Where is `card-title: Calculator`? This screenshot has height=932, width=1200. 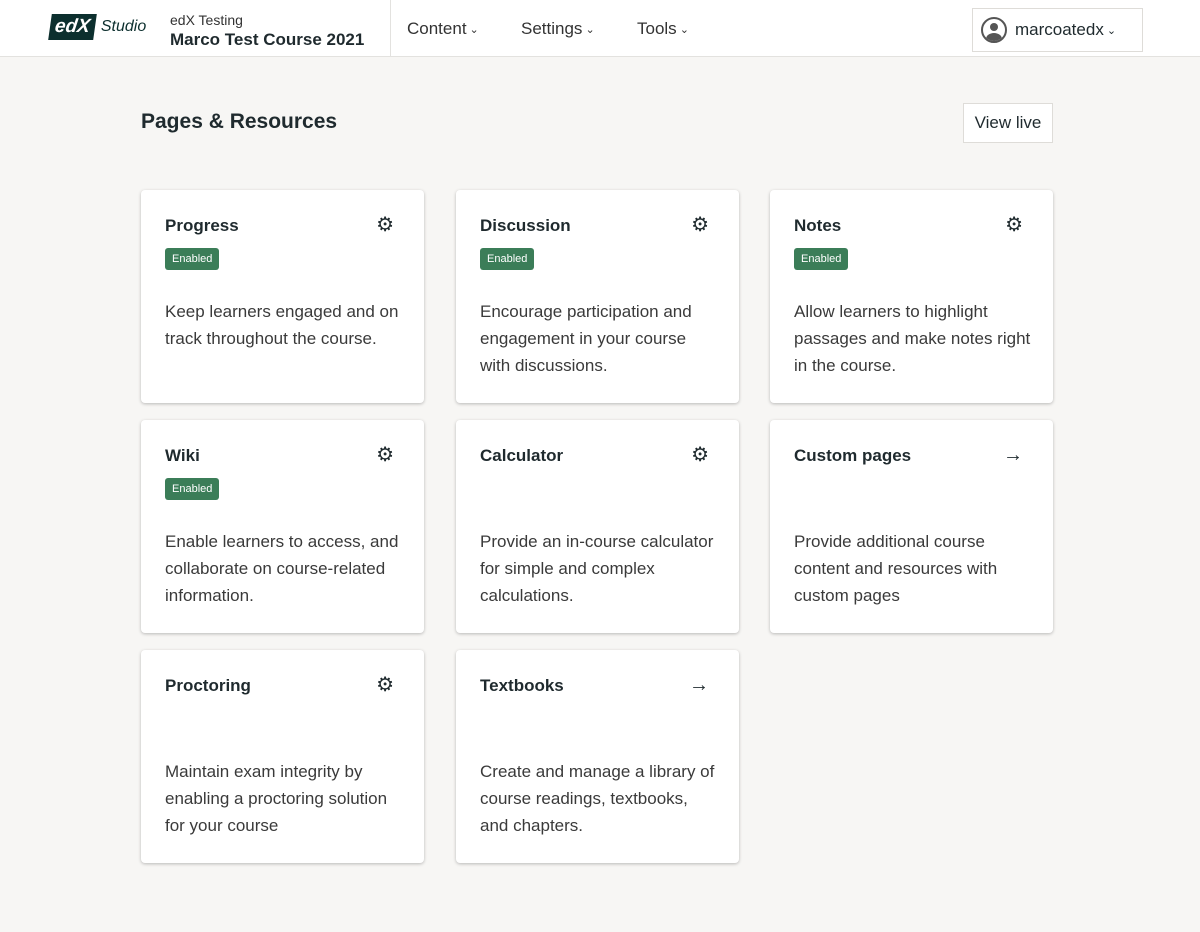 card-title: Calculator is located at coordinates (522, 455).